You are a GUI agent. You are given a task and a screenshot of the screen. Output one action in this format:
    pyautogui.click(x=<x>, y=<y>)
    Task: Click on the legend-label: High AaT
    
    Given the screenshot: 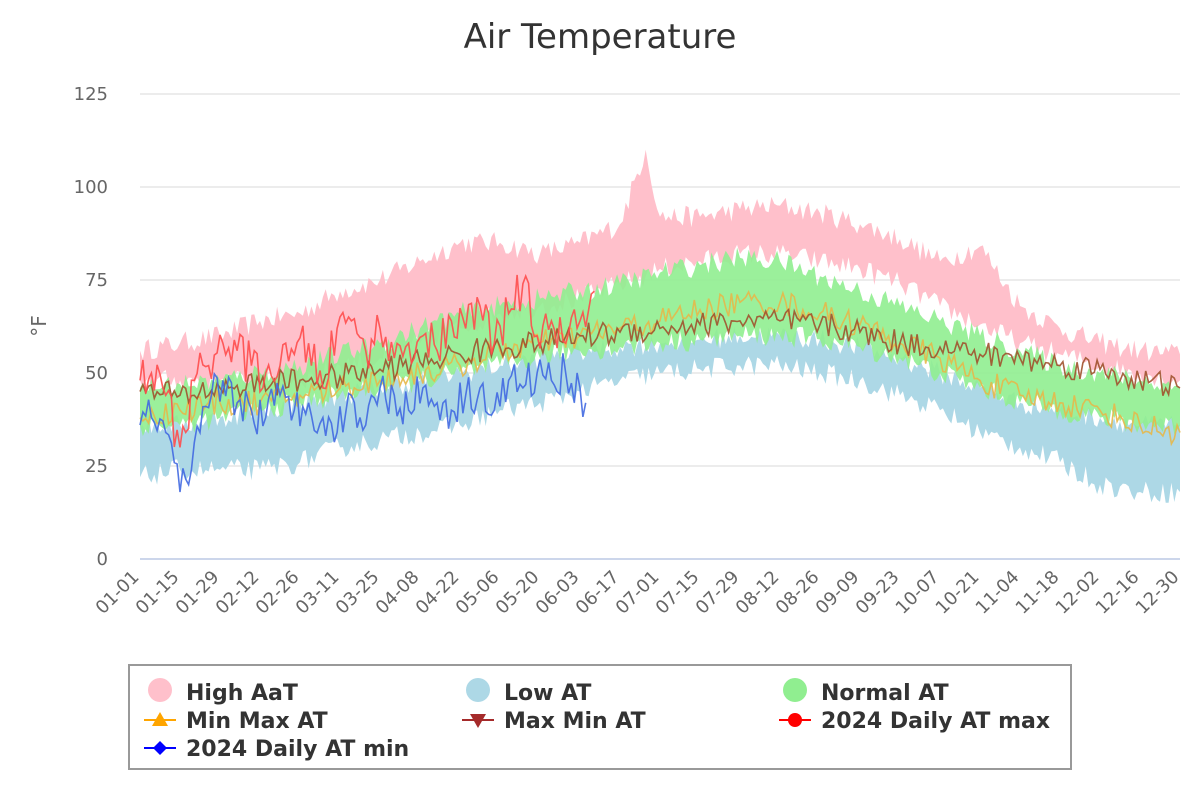 What is the action you would take?
    pyautogui.click(x=242, y=693)
    